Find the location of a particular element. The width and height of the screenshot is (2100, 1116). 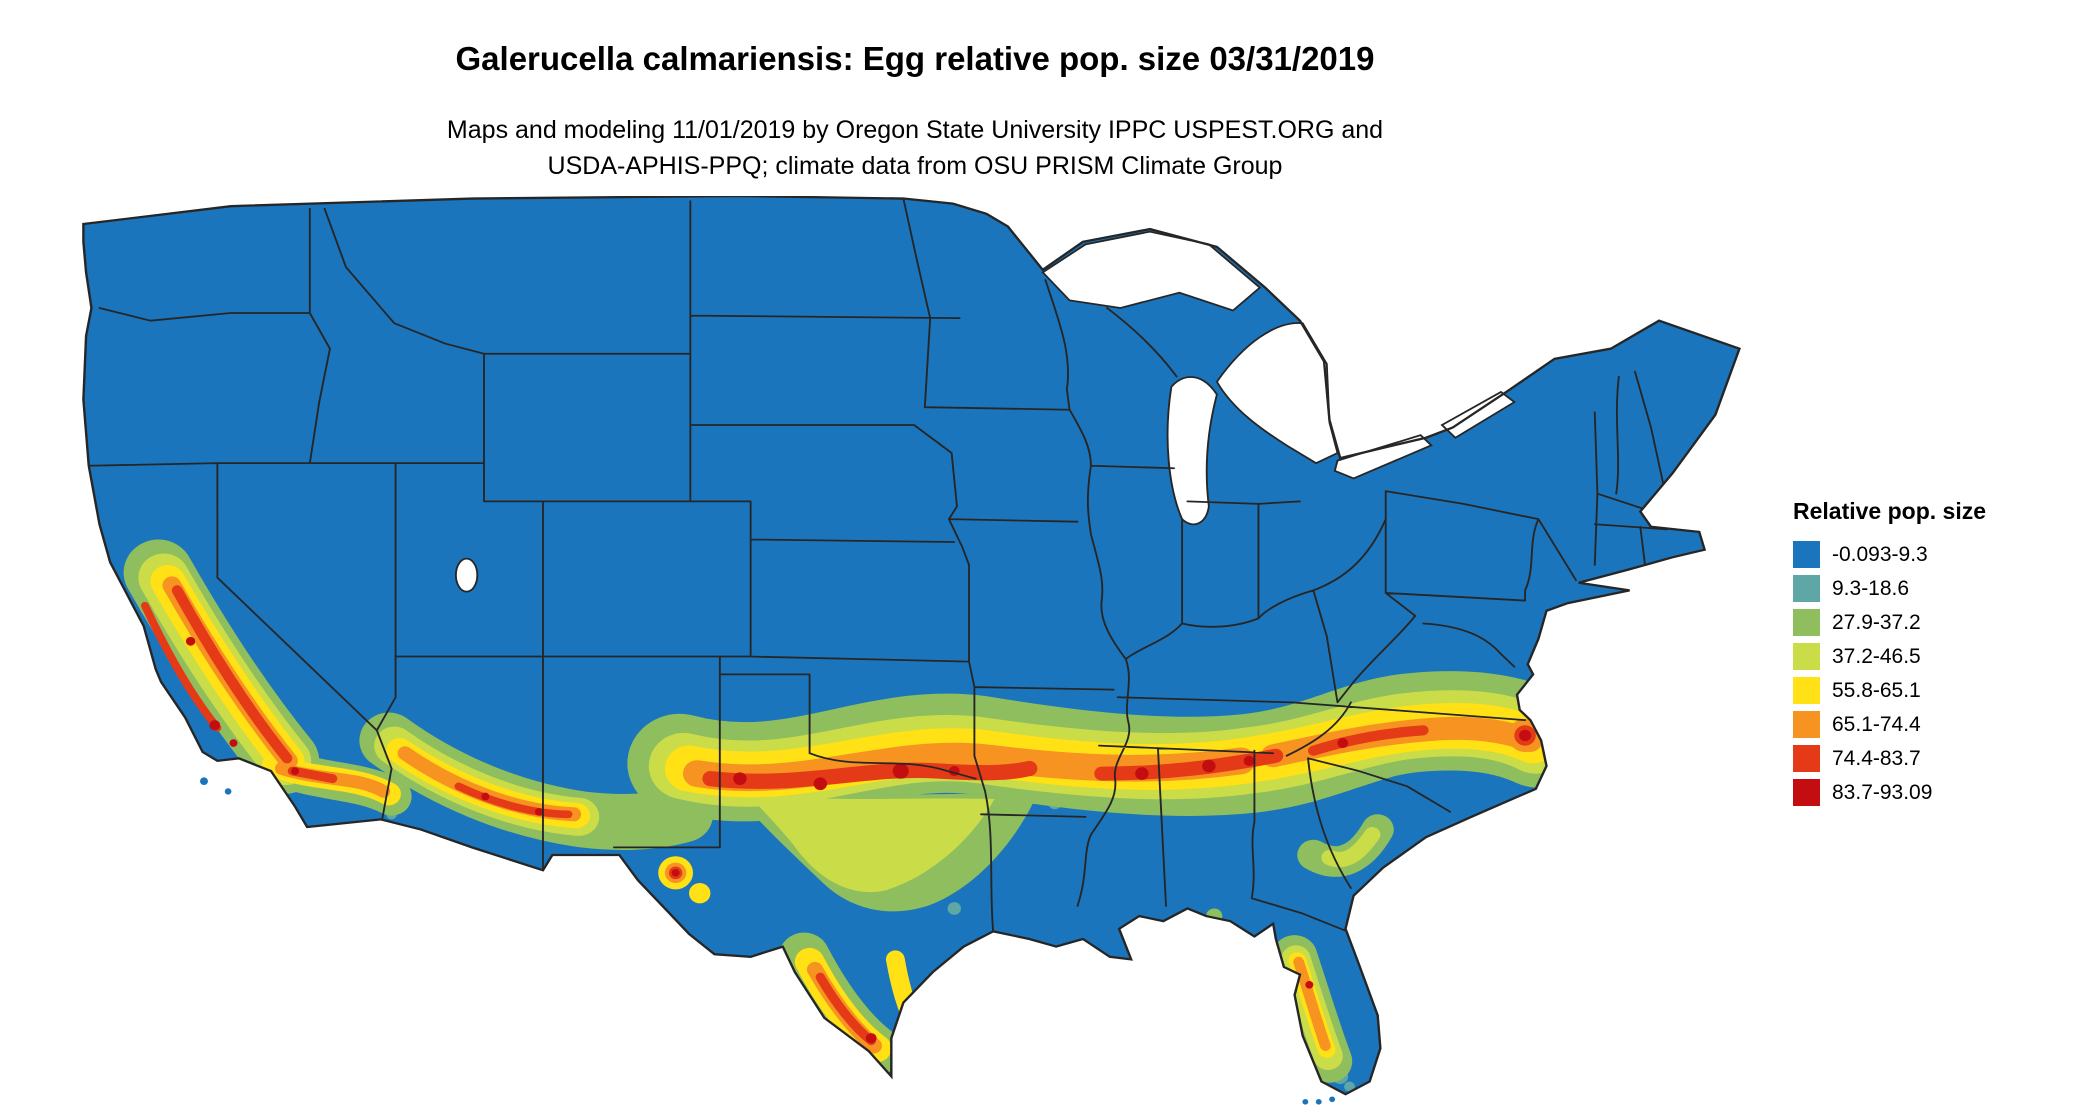

legend-item-label: 65.1-74.4 is located at coordinates (1876, 724).